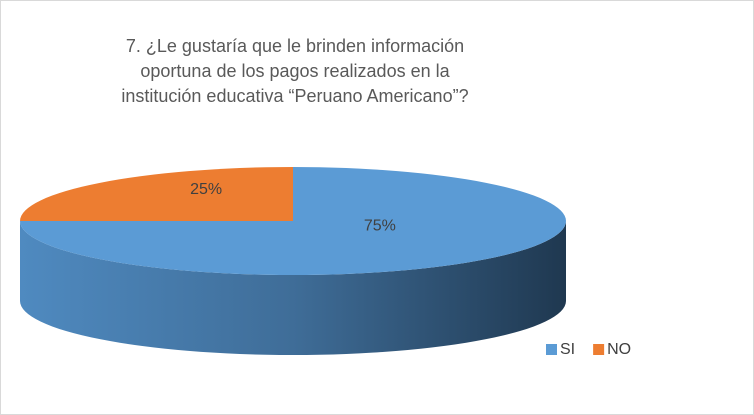 Image resolution: width=754 pixels, height=415 pixels. Describe the element at coordinates (567, 349) in the screenshot. I see `legend-label: SI` at that location.